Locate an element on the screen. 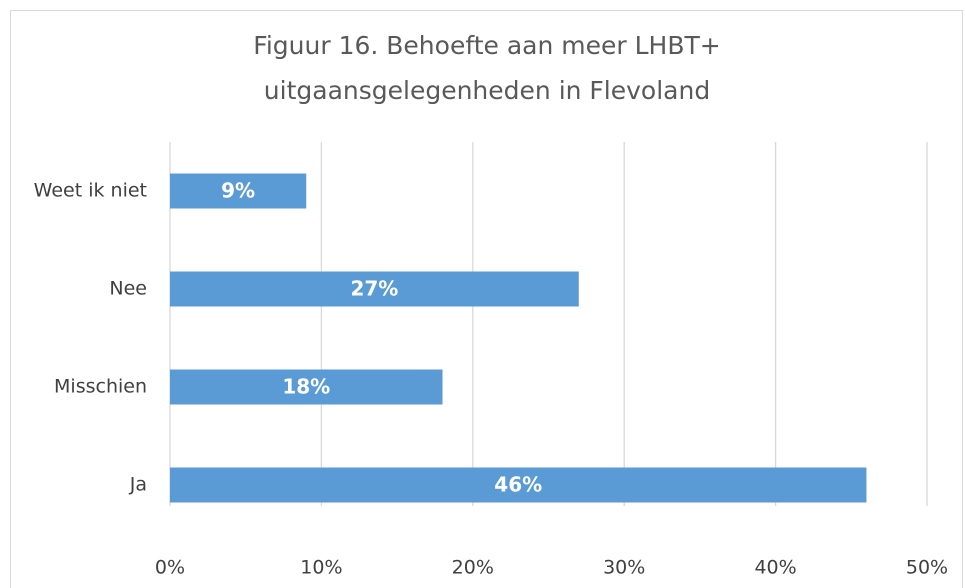 The width and height of the screenshot is (965, 588). value-label: 9% is located at coordinates (238, 191).